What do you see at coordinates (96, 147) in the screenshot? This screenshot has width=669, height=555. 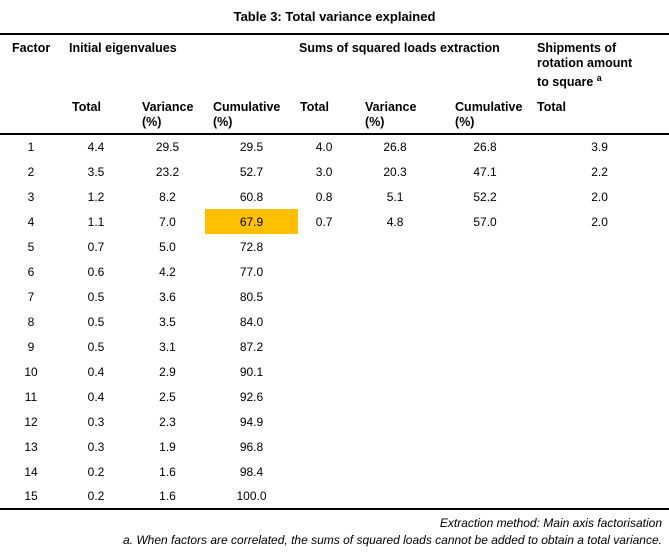 I see `table-cell: 4.4` at bounding box center [96, 147].